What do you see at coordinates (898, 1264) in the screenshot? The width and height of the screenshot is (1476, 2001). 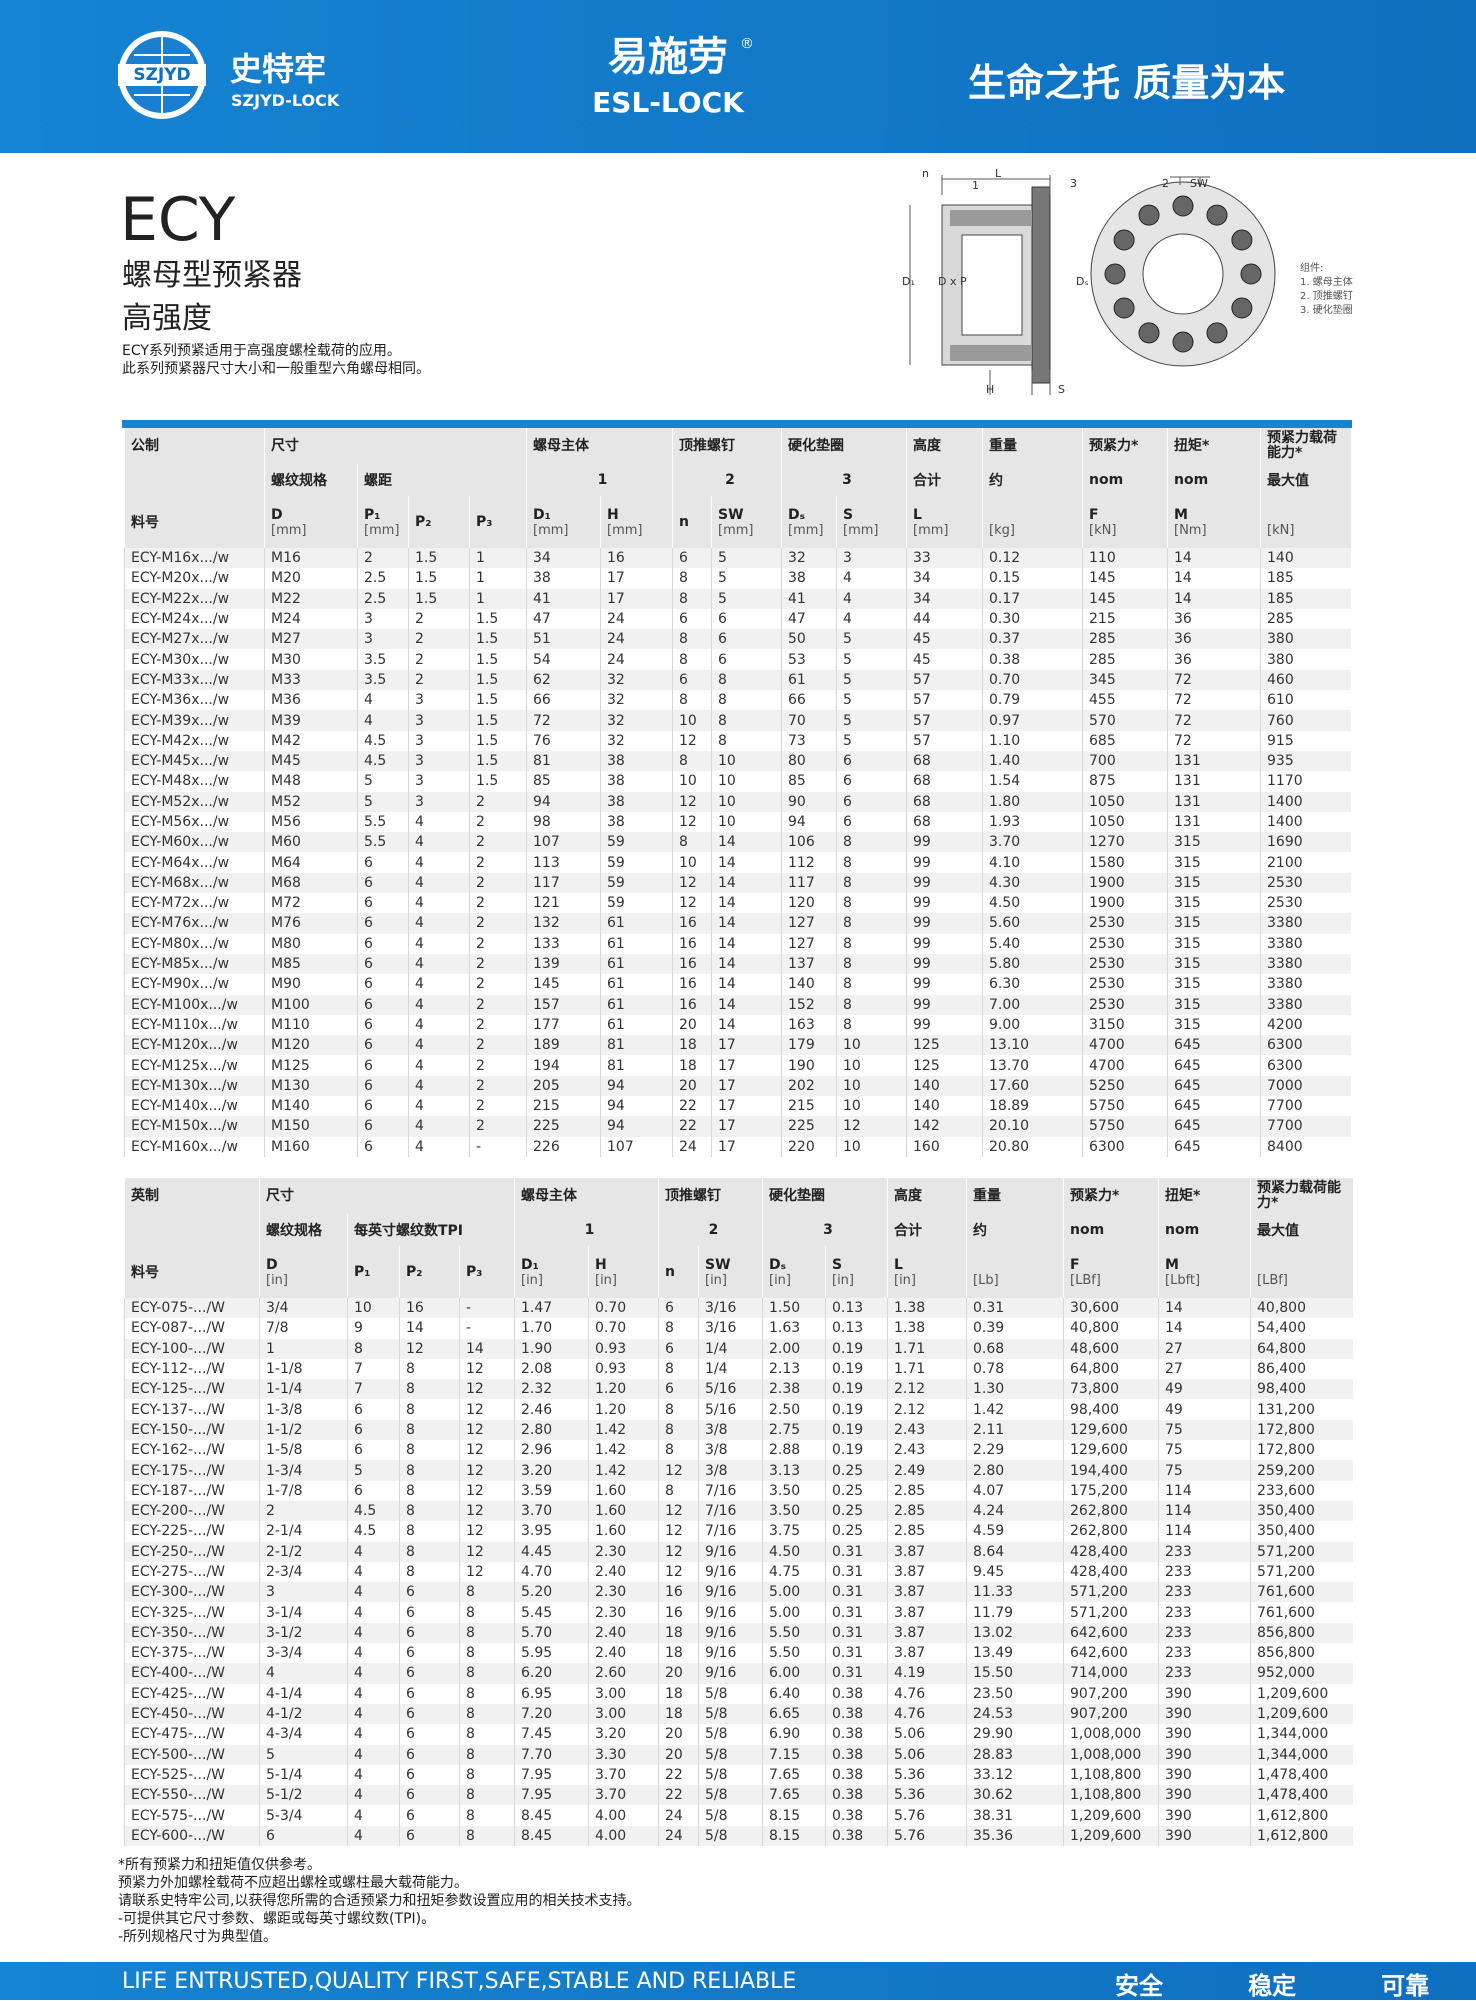 I see `column-label: L` at bounding box center [898, 1264].